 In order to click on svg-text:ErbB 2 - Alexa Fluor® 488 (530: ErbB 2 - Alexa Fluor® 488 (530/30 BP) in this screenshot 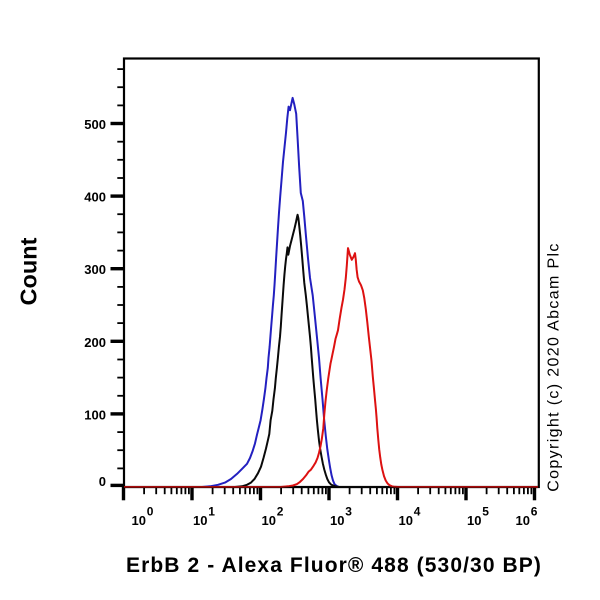, I will do `click(334, 565)`.